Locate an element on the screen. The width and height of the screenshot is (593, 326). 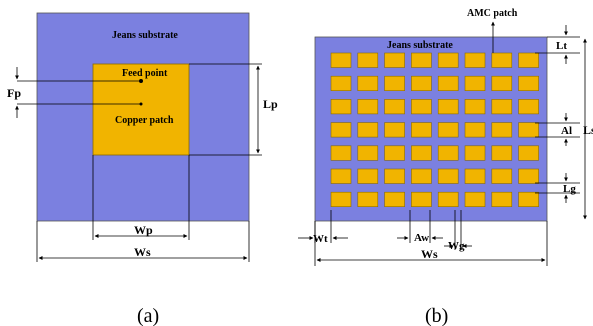
wt-label: Wt is located at coordinates (320, 239).